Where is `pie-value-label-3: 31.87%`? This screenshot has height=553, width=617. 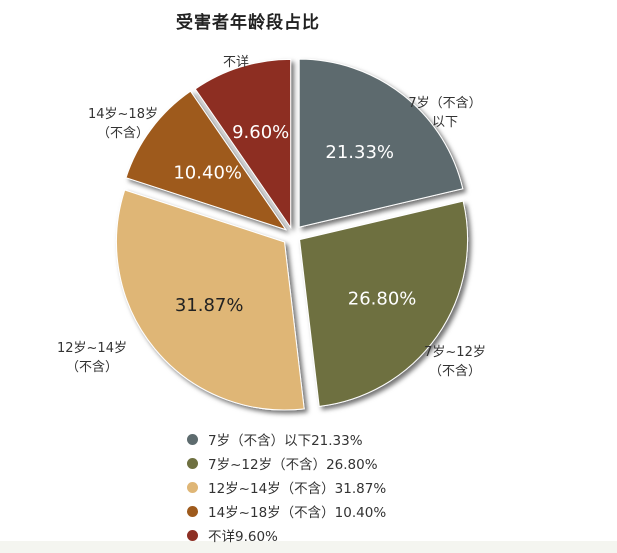
pie-value-label-3: 31.87% is located at coordinates (209, 305).